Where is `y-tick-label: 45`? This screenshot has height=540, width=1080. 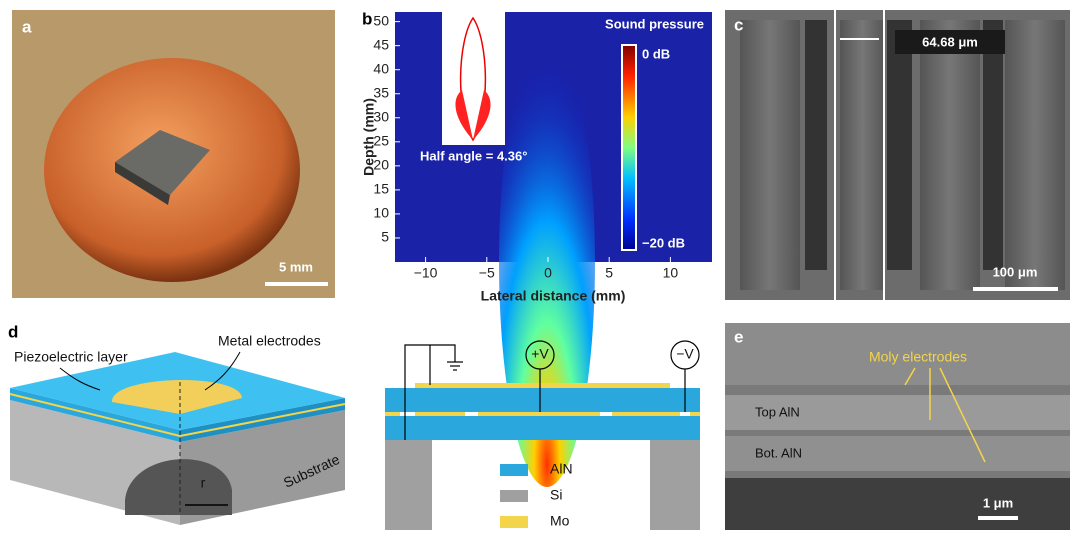 y-tick-label: 45 is located at coordinates (381, 44).